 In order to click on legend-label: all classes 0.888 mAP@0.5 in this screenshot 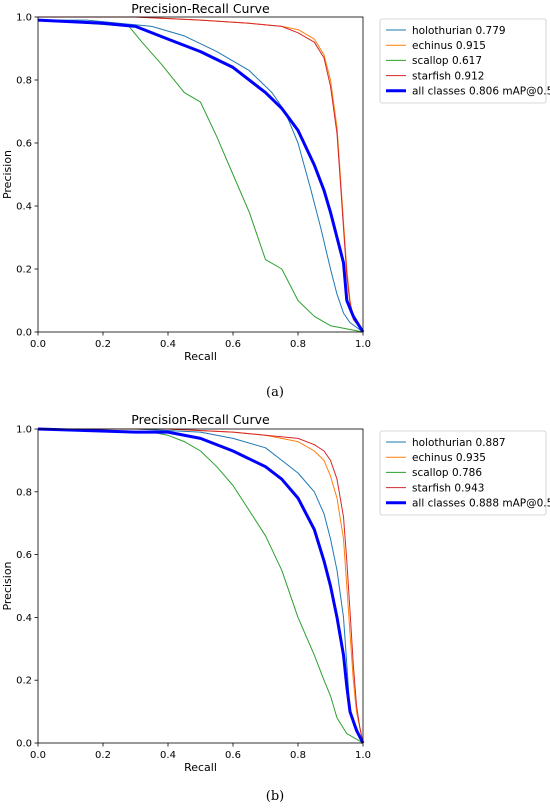, I will do `click(481, 504)`.